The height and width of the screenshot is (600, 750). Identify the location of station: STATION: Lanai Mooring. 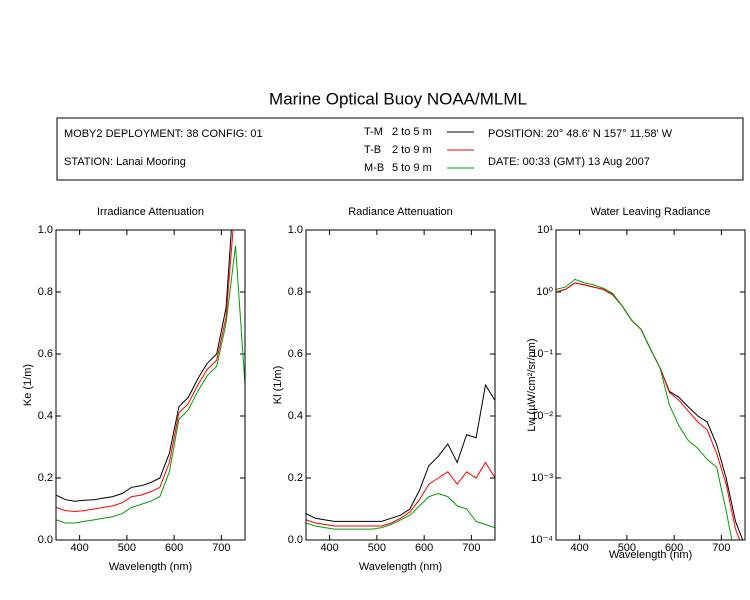
(125, 162).